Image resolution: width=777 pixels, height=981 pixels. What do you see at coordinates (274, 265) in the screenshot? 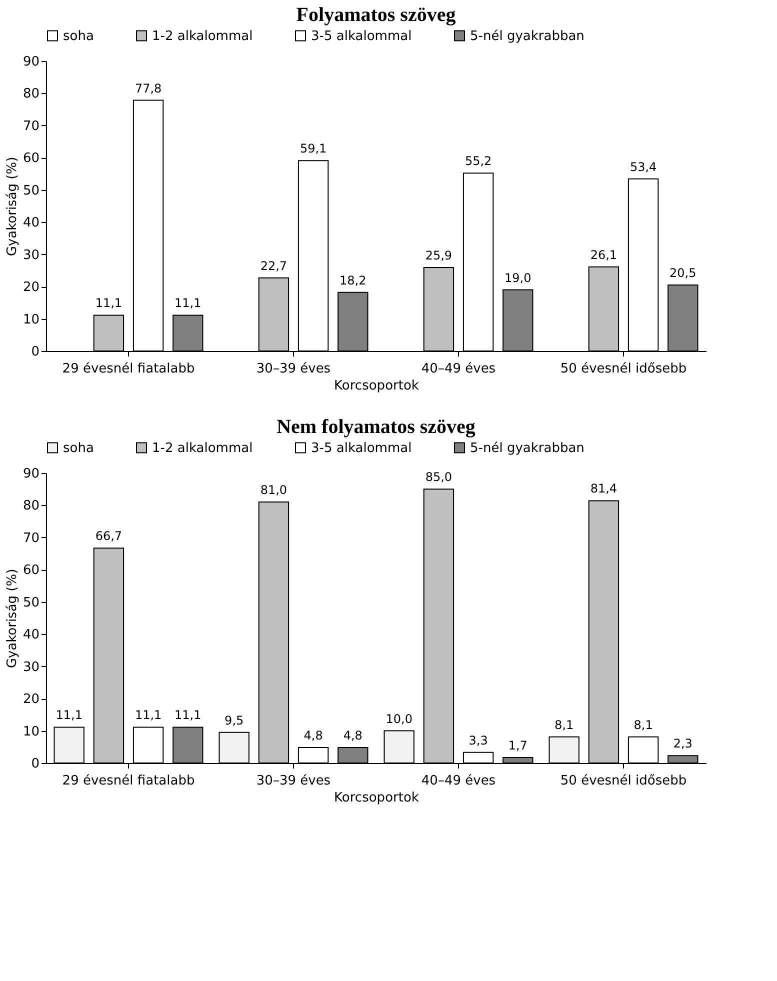
I see `data-label: 22,7` at bounding box center [274, 265].